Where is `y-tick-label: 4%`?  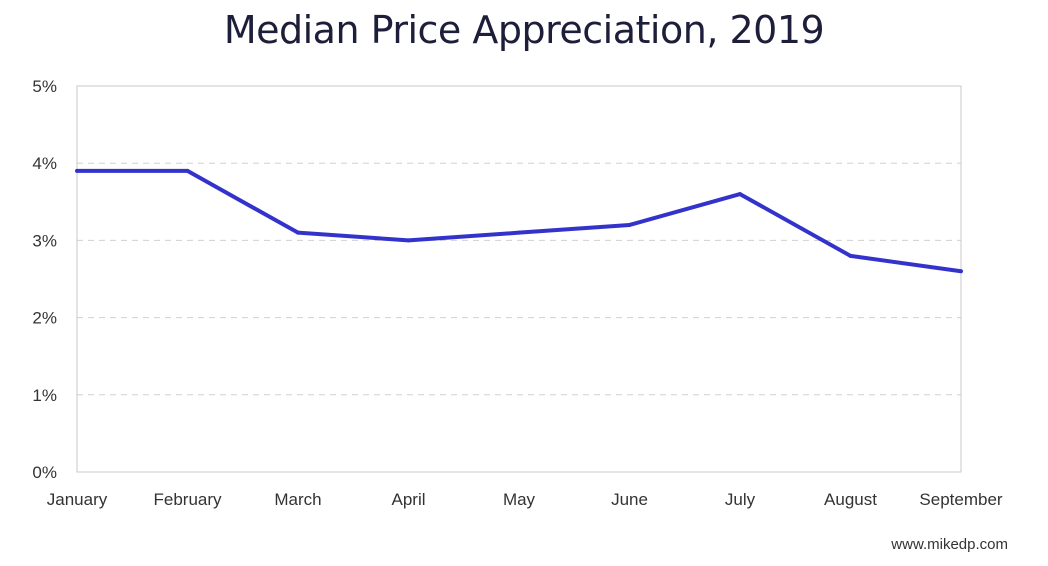 y-tick-label: 4% is located at coordinates (44, 163).